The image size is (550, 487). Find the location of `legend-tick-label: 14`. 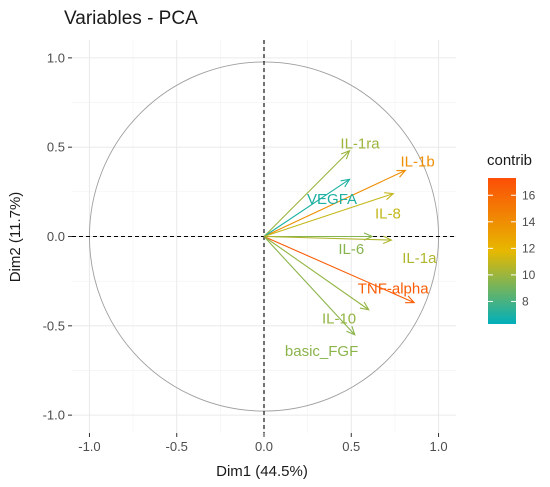

legend-tick-label: 14 is located at coordinates (529, 222).